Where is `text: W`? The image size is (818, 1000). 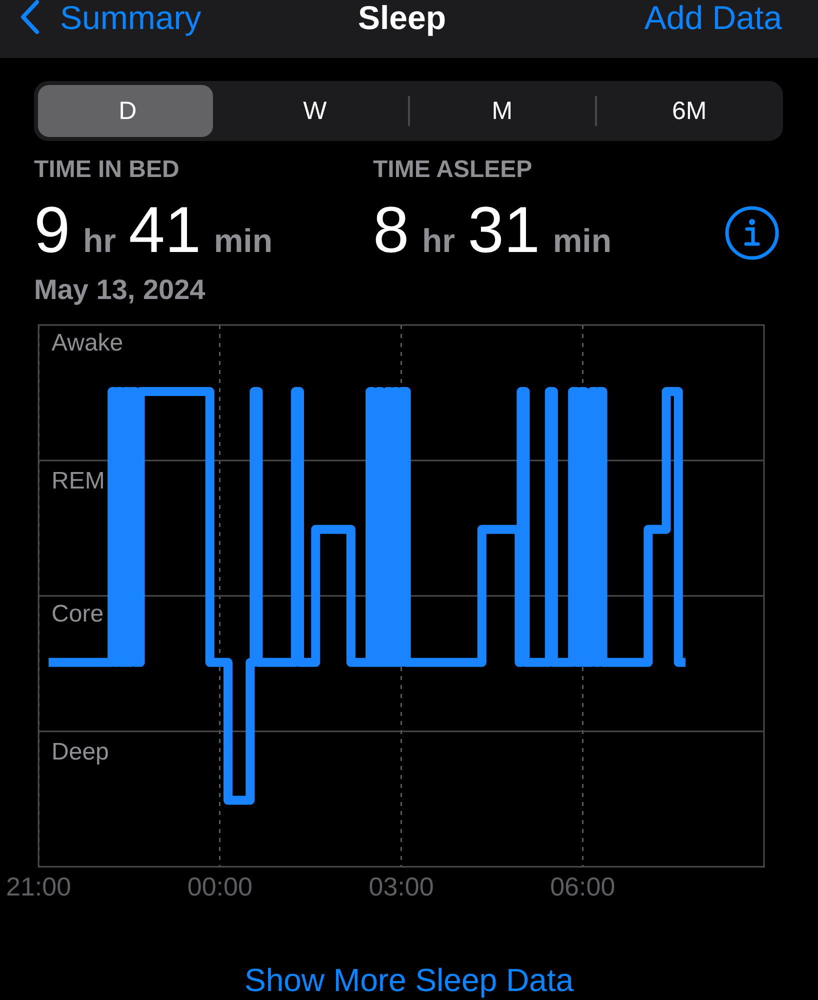 text: W is located at coordinates (315, 111).